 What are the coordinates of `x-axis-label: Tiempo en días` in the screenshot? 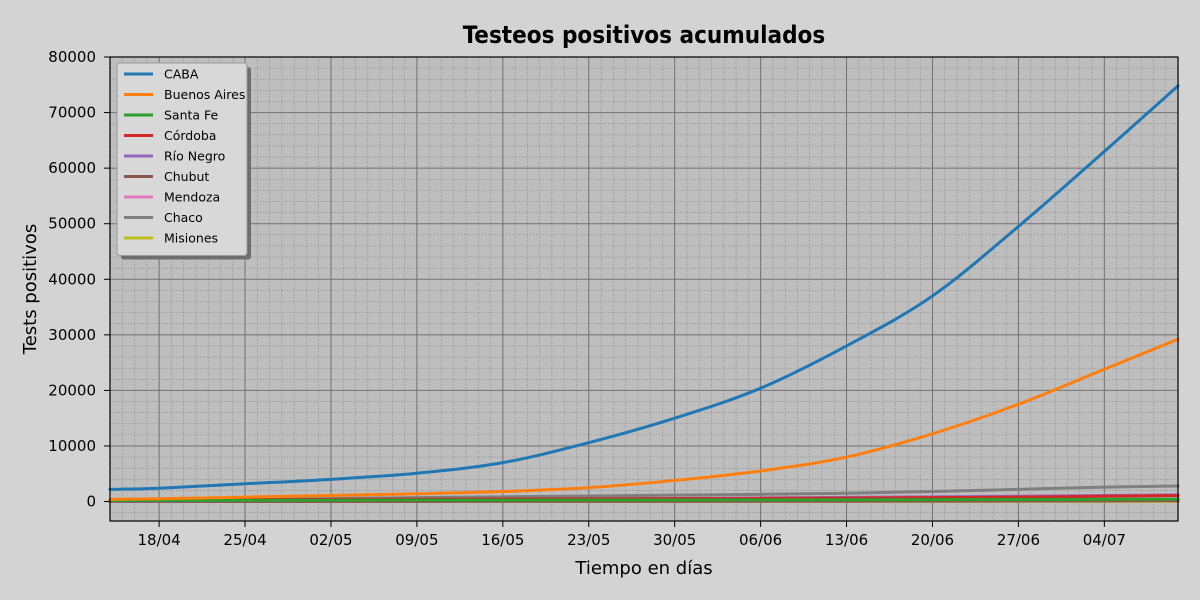 It's located at (643, 568).